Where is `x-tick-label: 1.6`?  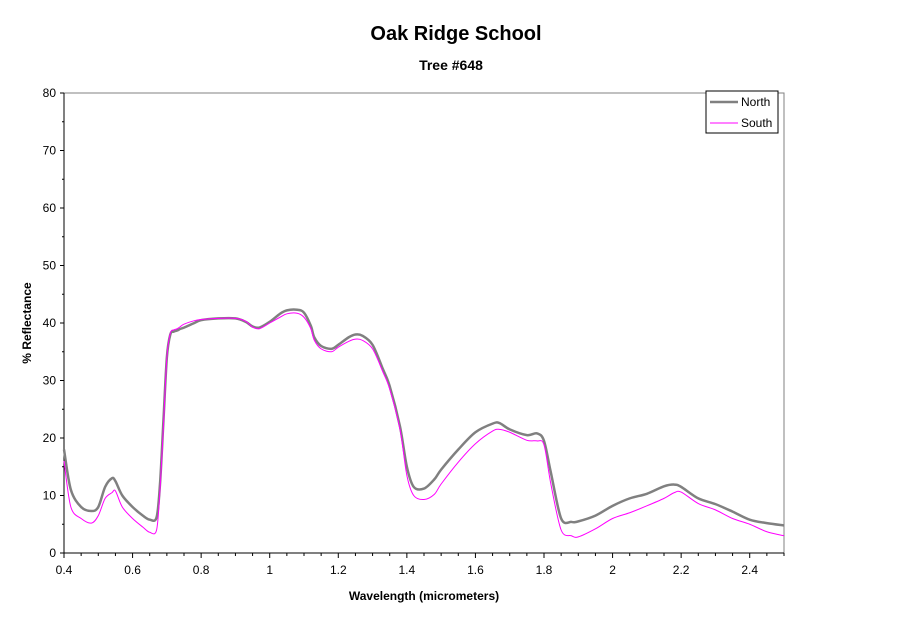 x-tick-label: 1.6 is located at coordinates (475, 570).